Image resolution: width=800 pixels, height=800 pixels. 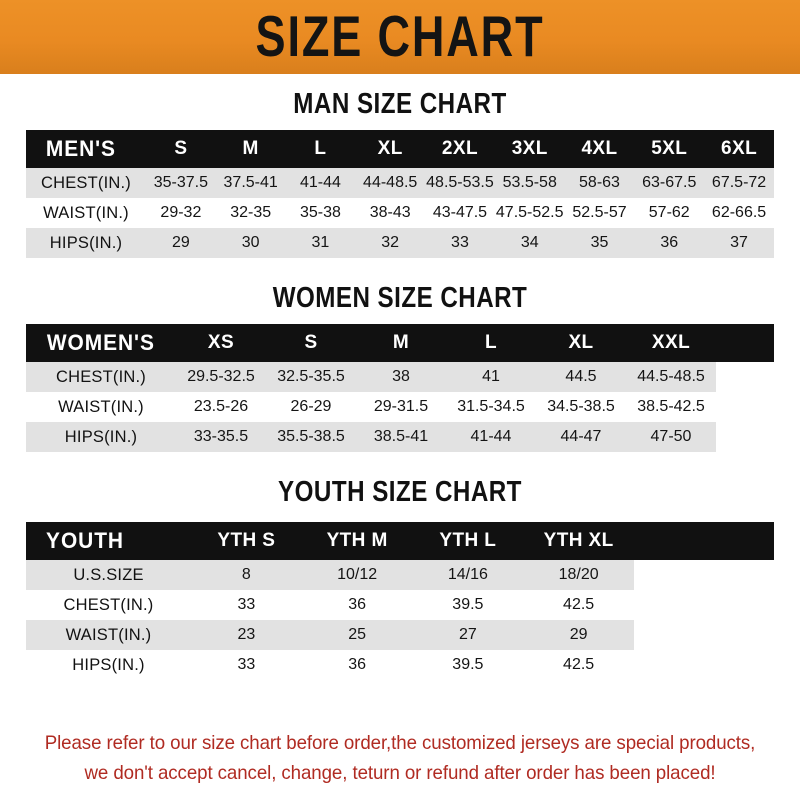 I want to click on women-cell: 44.5-48.5, so click(x=671, y=376).